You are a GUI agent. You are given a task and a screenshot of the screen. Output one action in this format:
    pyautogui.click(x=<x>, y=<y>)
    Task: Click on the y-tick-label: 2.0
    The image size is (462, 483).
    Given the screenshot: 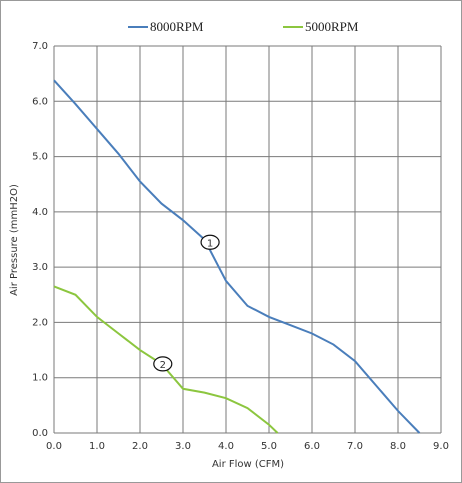 What is the action you would take?
    pyautogui.click(x=40, y=322)
    